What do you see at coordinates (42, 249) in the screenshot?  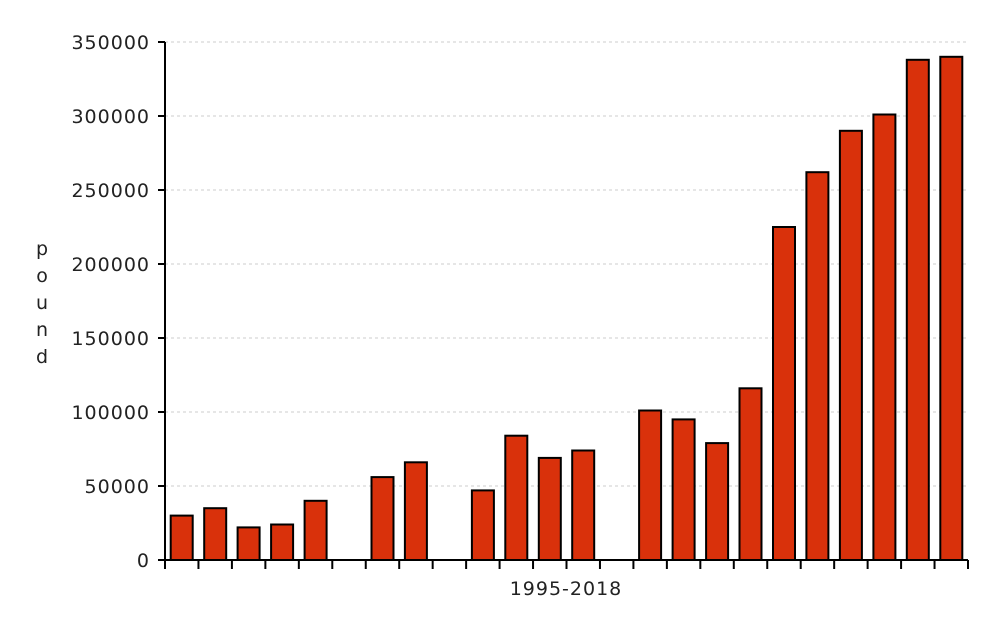 I see `y-axis-label-char: p` at bounding box center [42, 249].